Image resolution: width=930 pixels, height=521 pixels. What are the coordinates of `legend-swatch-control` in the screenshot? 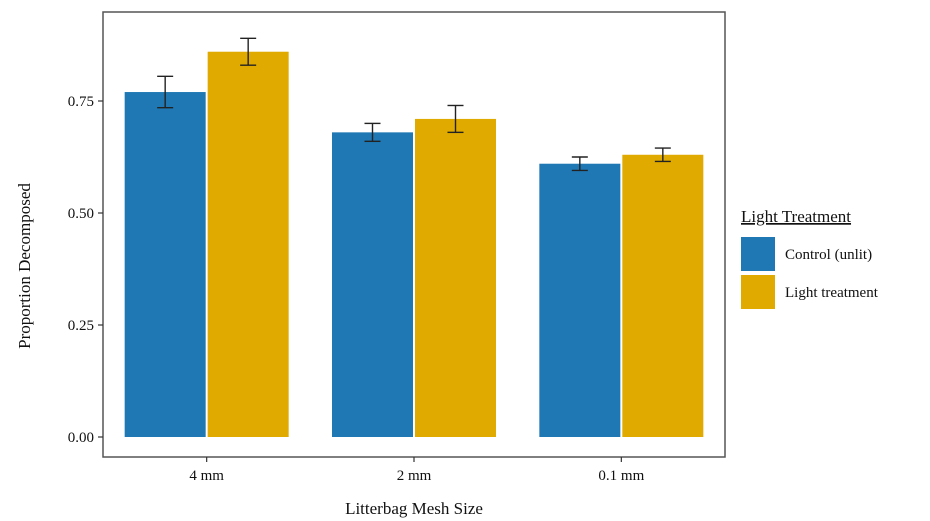 It's located at (758, 254).